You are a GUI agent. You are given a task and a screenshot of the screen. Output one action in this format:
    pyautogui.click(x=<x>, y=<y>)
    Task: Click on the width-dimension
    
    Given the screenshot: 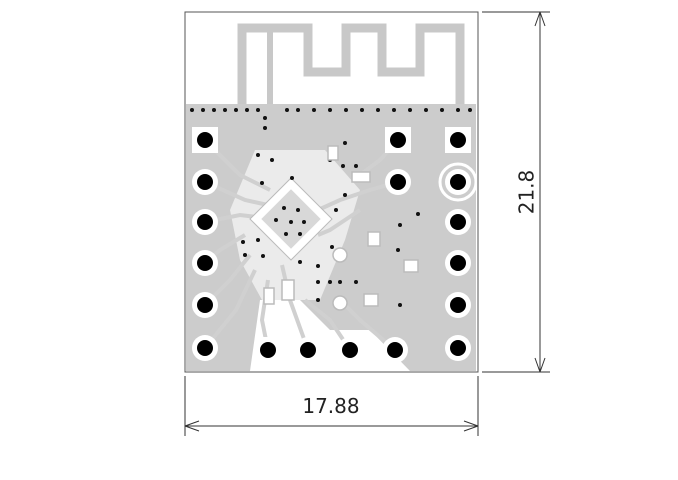 What is the action you would take?
    pyautogui.click(x=331, y=406)
    